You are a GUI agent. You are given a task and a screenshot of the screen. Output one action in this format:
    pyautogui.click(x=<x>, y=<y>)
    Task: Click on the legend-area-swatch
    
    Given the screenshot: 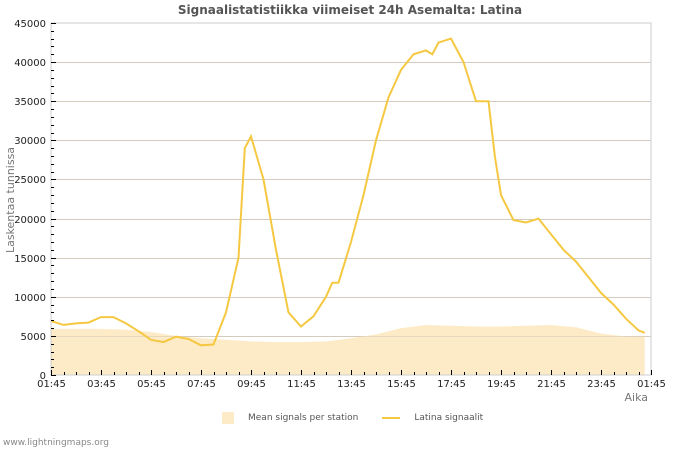 What is the action you would take?
    pyautogui.click(x=228, y=418)
    